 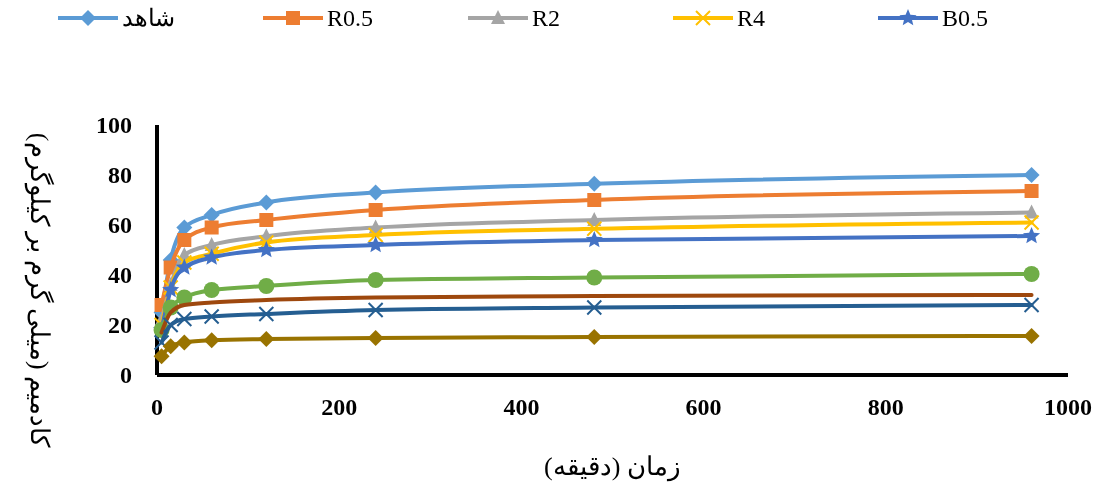 I want to click on legend-label: R4, so click(x=751, y=18).